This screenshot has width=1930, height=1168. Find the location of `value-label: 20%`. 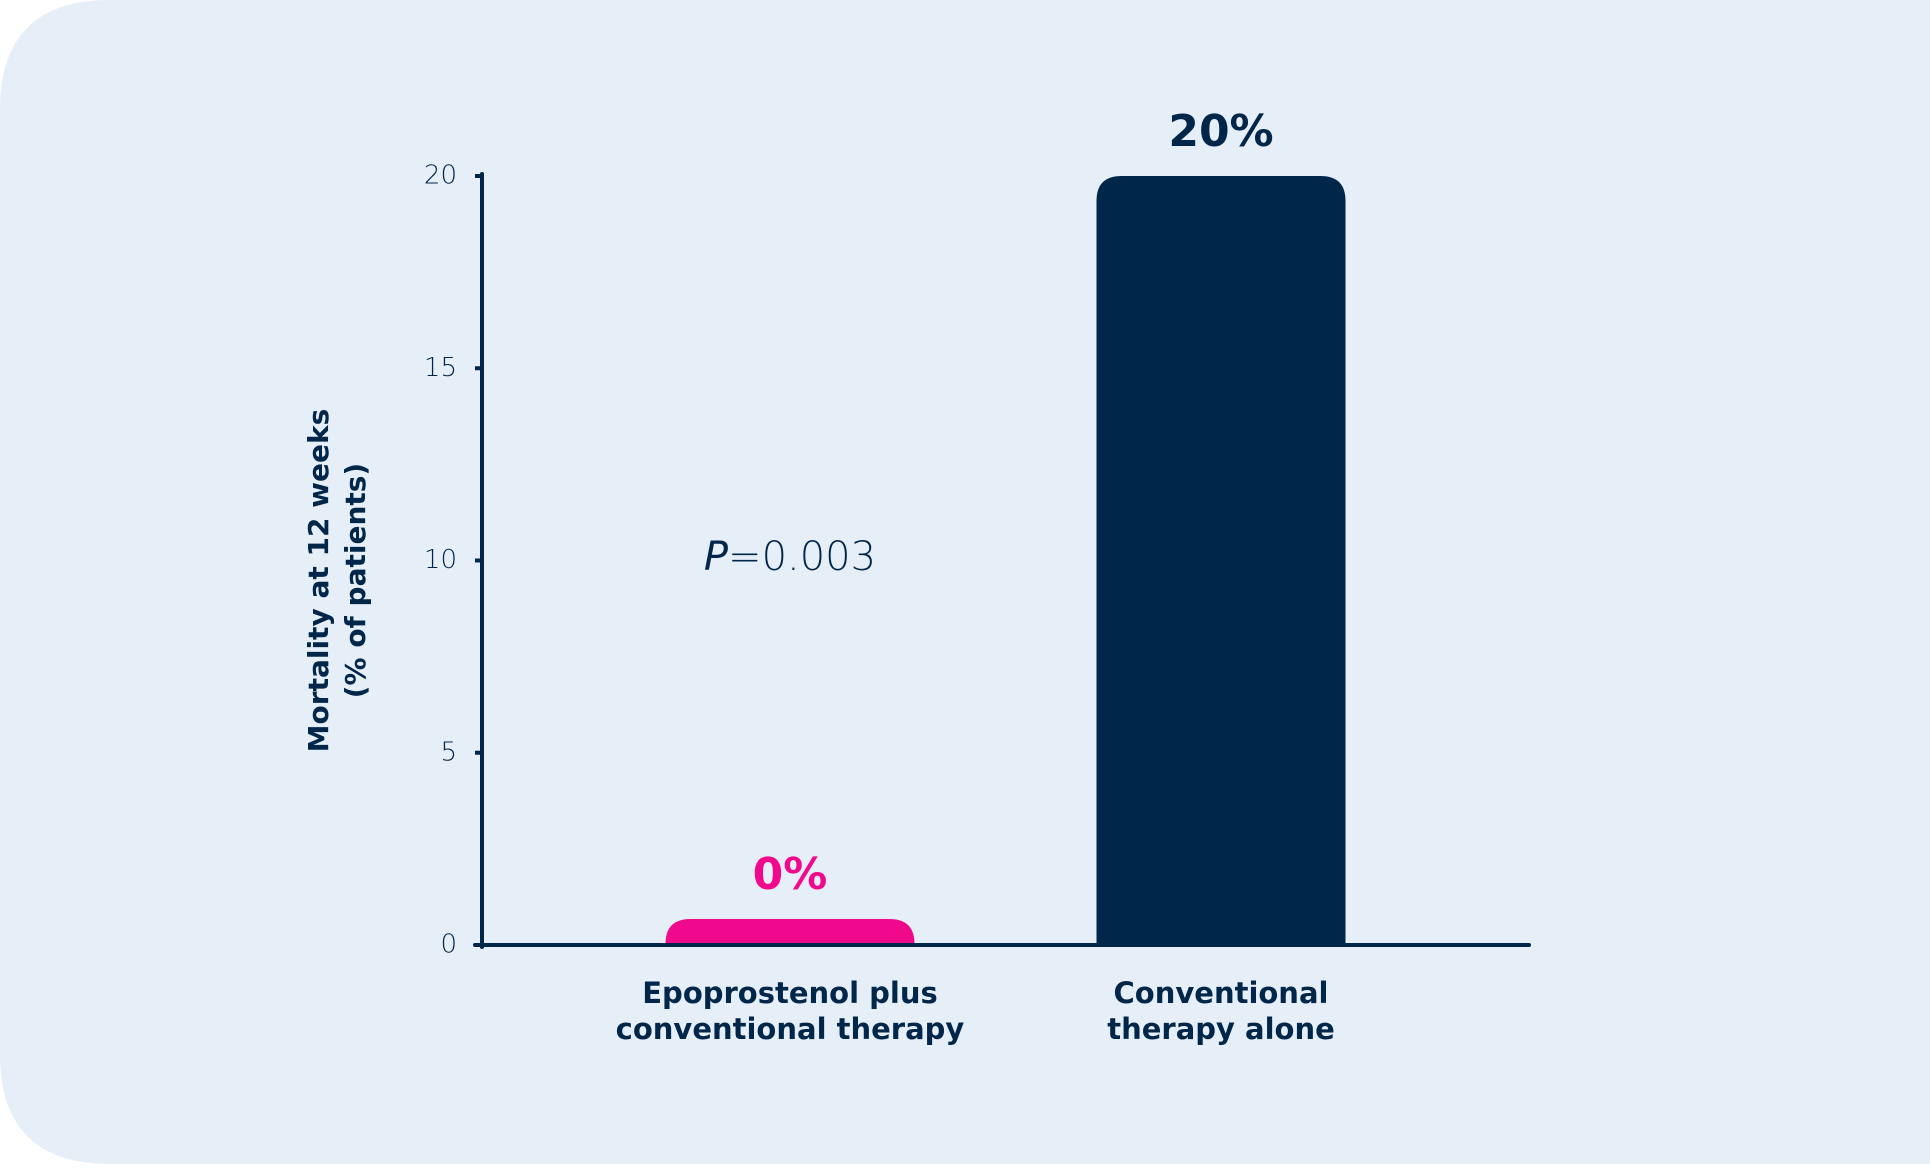

value-label: 20% is located at coordinates (1220, 131).